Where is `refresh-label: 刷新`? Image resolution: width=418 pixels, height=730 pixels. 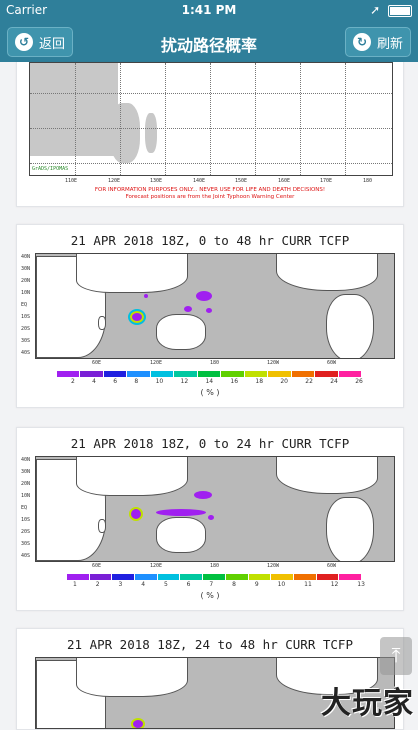 refresh-label: 刷新 is located at coordinates (390, 44).